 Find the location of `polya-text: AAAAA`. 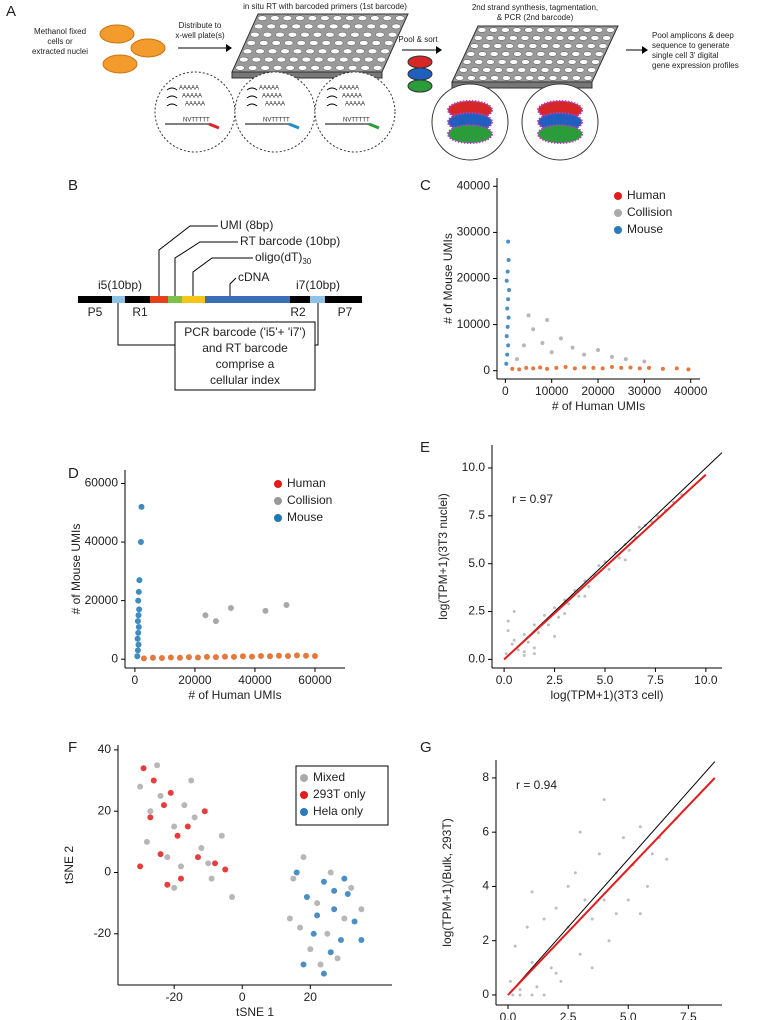

polya-text: AAAAA is located at coordinates (355, 105).